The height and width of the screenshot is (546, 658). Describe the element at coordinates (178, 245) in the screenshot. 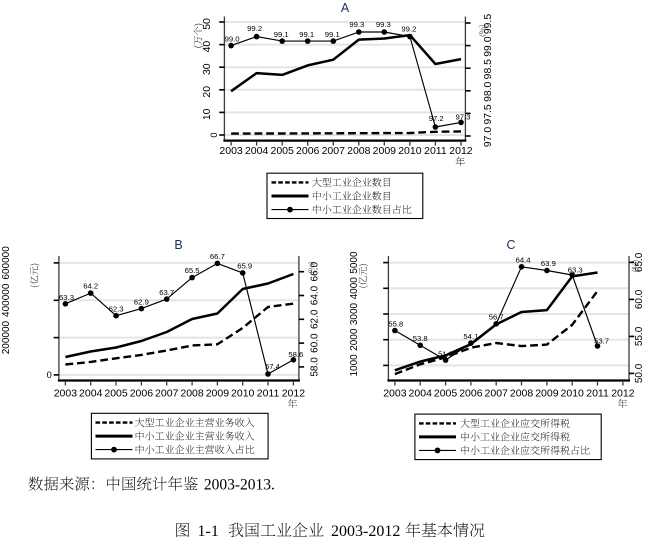

I see `svg-text: B` at that location.